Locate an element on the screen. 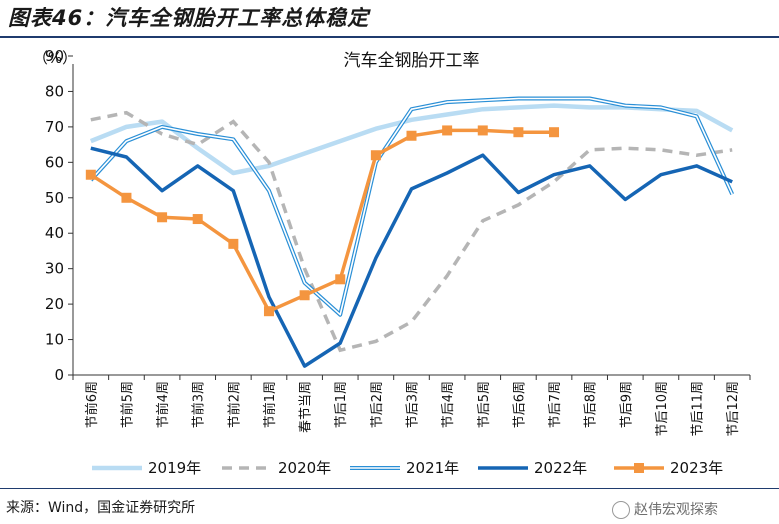 Image resolution: width=779 pixels, height=524 pixels. x-tick-label: 节后9周 is located at coordinates (626, 404).